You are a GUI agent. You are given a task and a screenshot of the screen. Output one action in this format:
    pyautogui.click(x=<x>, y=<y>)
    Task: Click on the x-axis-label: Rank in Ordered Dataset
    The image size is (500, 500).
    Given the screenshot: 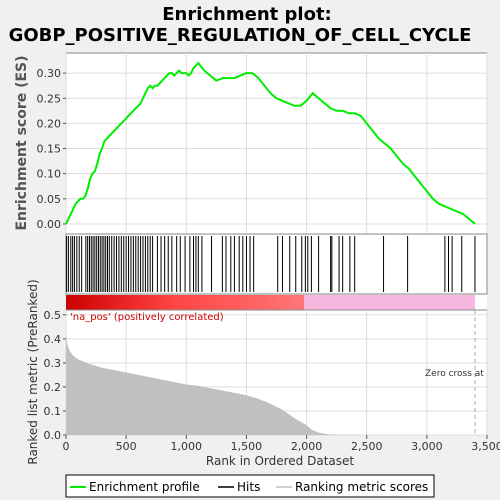 What is the action you would take?
    pyautogui.click(x=280, y=461)
    